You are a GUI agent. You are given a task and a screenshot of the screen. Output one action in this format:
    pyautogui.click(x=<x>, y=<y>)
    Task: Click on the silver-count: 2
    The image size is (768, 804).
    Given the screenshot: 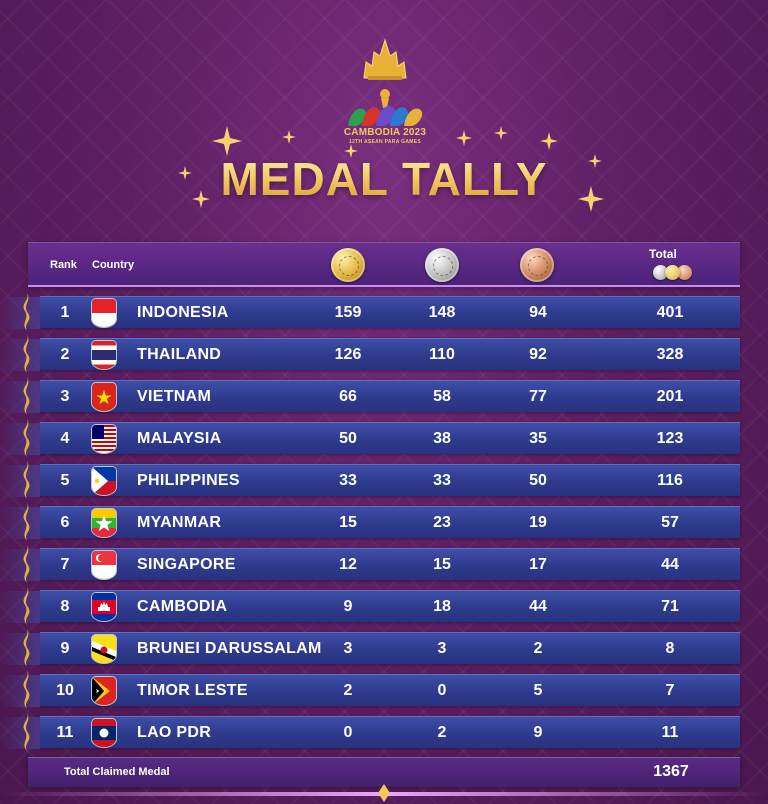 What is the action you would take?
    pyautogui.click(x=442, y=732)
    